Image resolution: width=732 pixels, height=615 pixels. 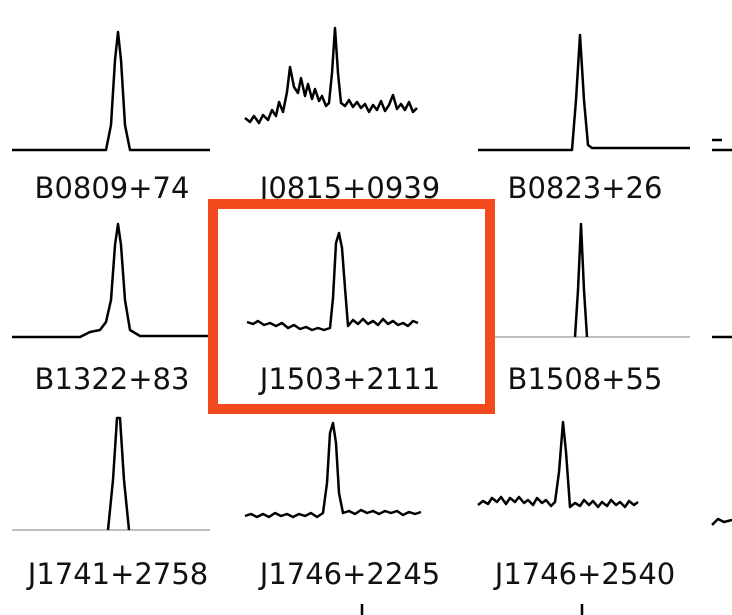 I want to click on panel-label: B1322+83, so click(x=112, y=379).